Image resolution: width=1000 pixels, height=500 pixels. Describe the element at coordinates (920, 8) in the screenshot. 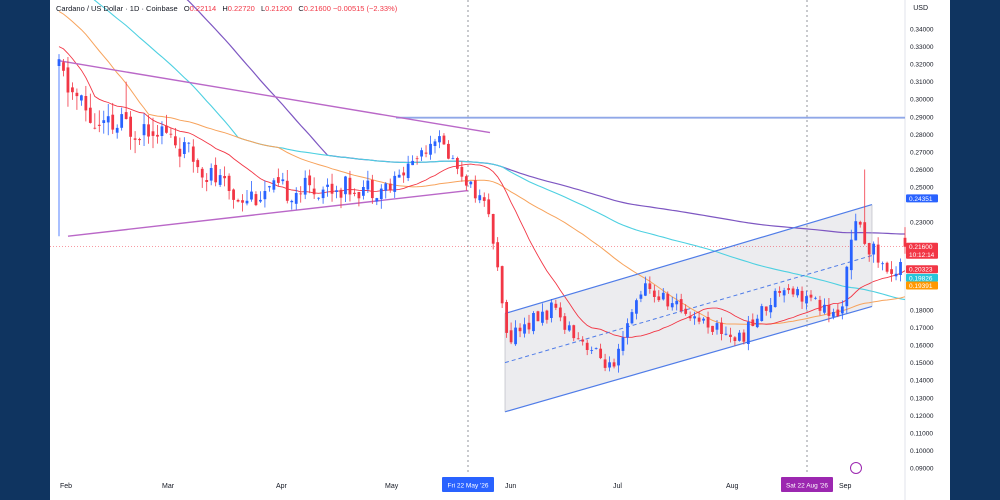

I see `currency-label: USD` at that location.